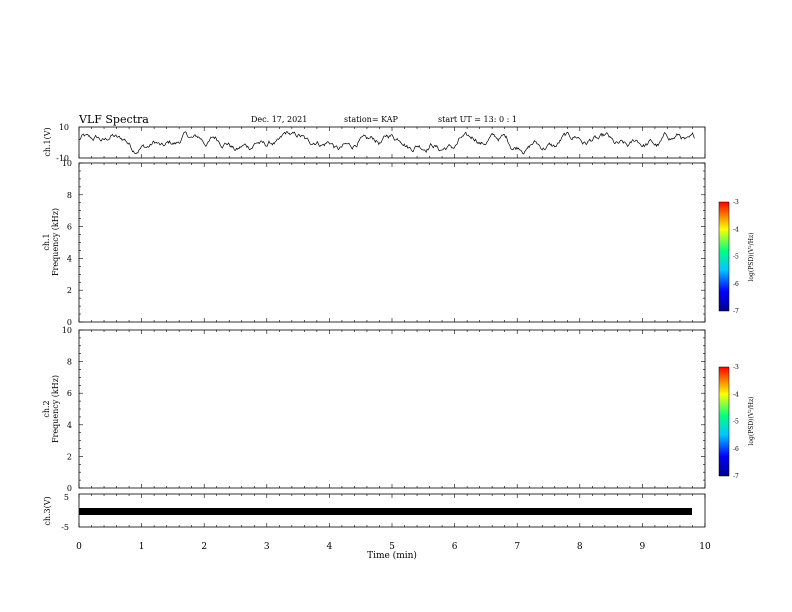 The image size is (792, 612). I want to click on start-time-label: start UT = 13: 0 : 1, so click(477, 119).